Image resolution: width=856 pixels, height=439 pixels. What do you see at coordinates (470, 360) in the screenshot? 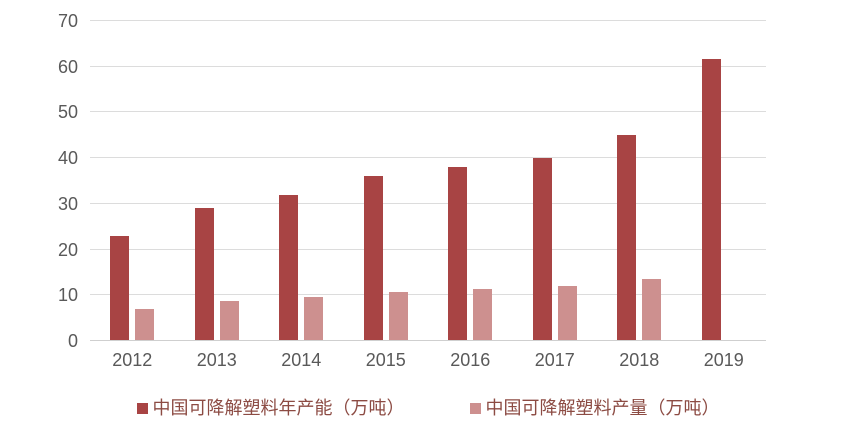
I see `x-tick-label-2016: 2016` at bounding box center [470, 360].